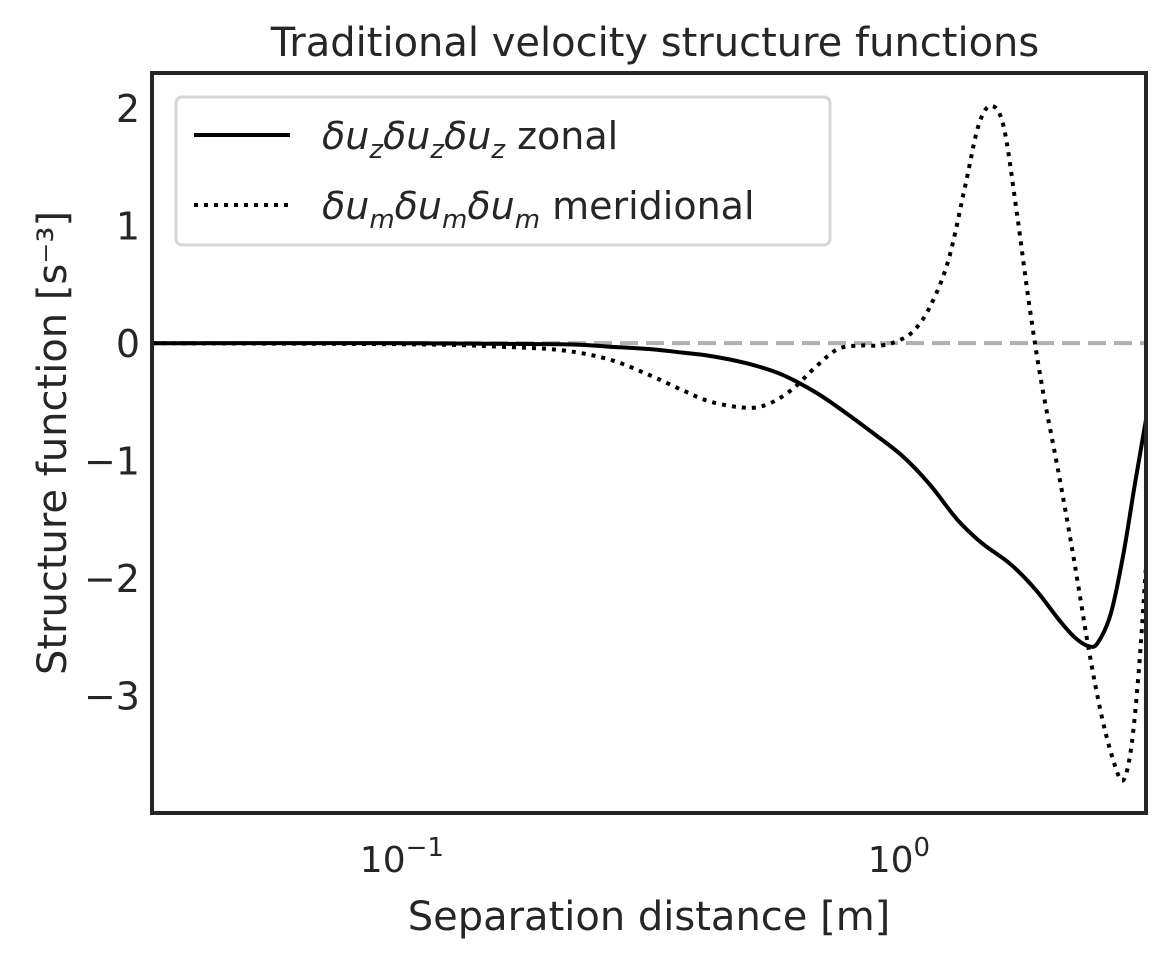 This screenshot has height=959, width=1164. I want to click on x-tick-label: 10⁰, so click(899, 857).